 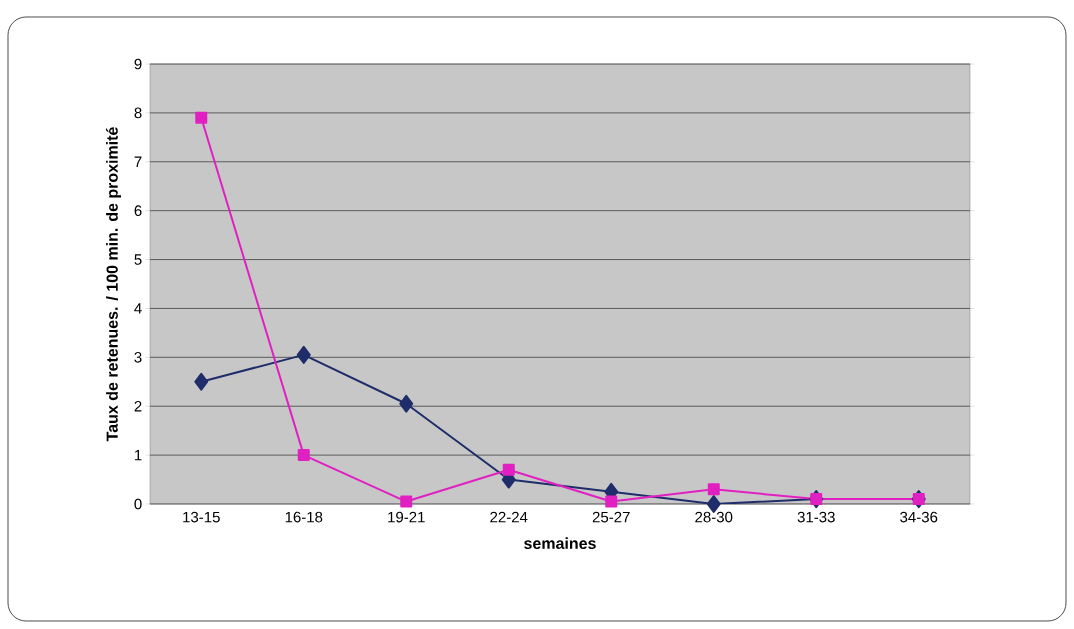 I want to click on y-tick-label: 3, so click(x=138, y=357).